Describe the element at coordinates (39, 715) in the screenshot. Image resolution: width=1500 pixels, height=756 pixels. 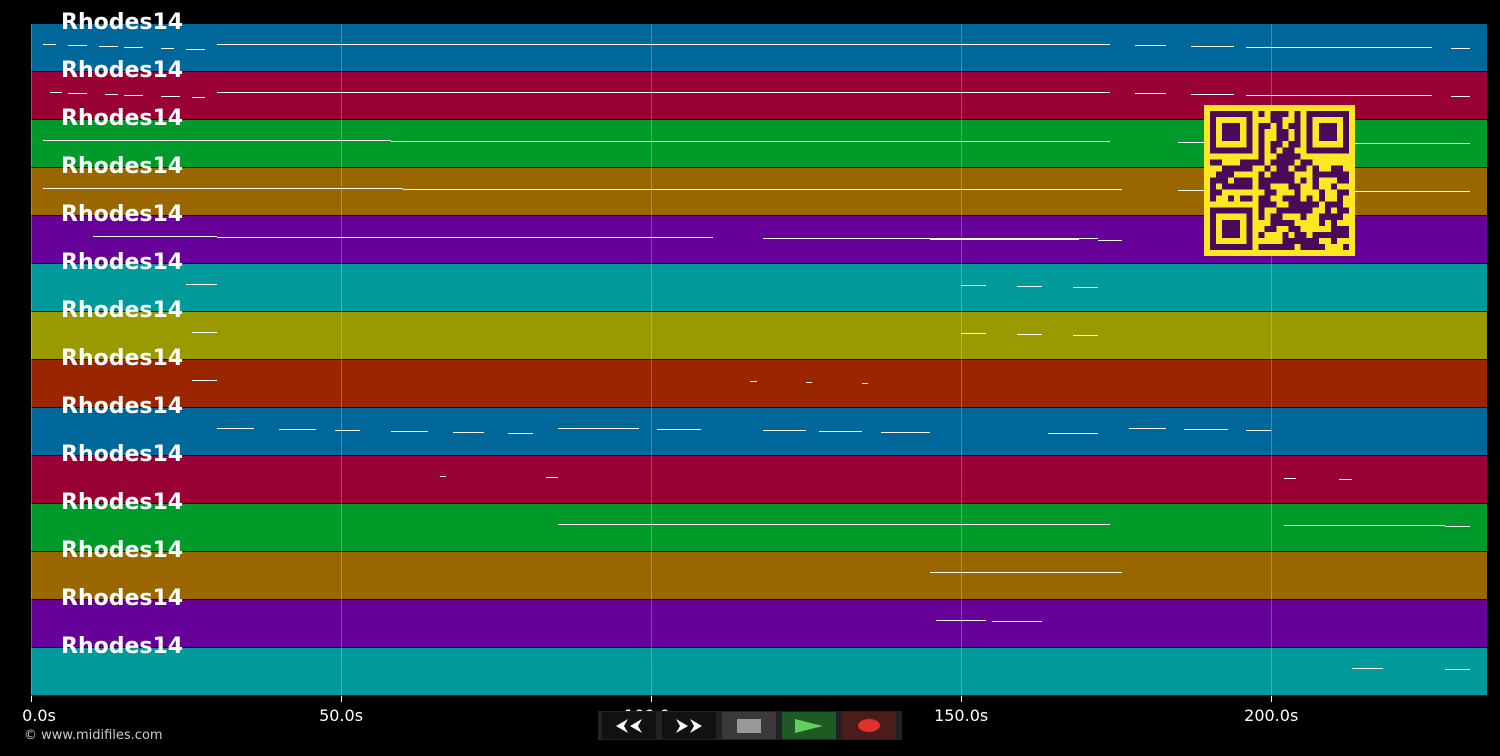
I see `tick-label: 0.0s` at that location.